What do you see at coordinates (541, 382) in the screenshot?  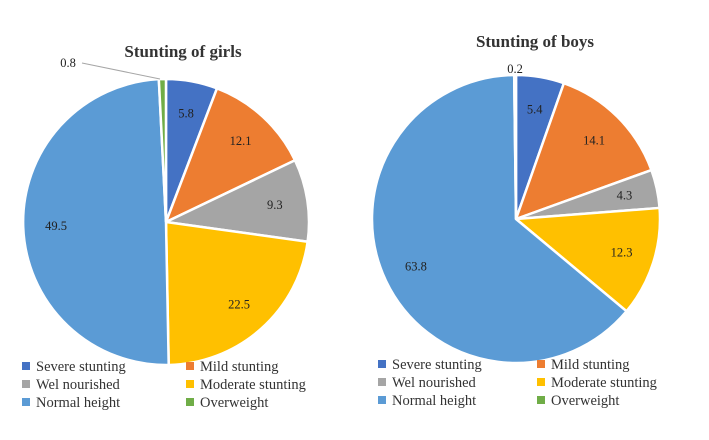 I see `boys-legend-swatch-moderate-stunting` at bounding box center [541, 382].